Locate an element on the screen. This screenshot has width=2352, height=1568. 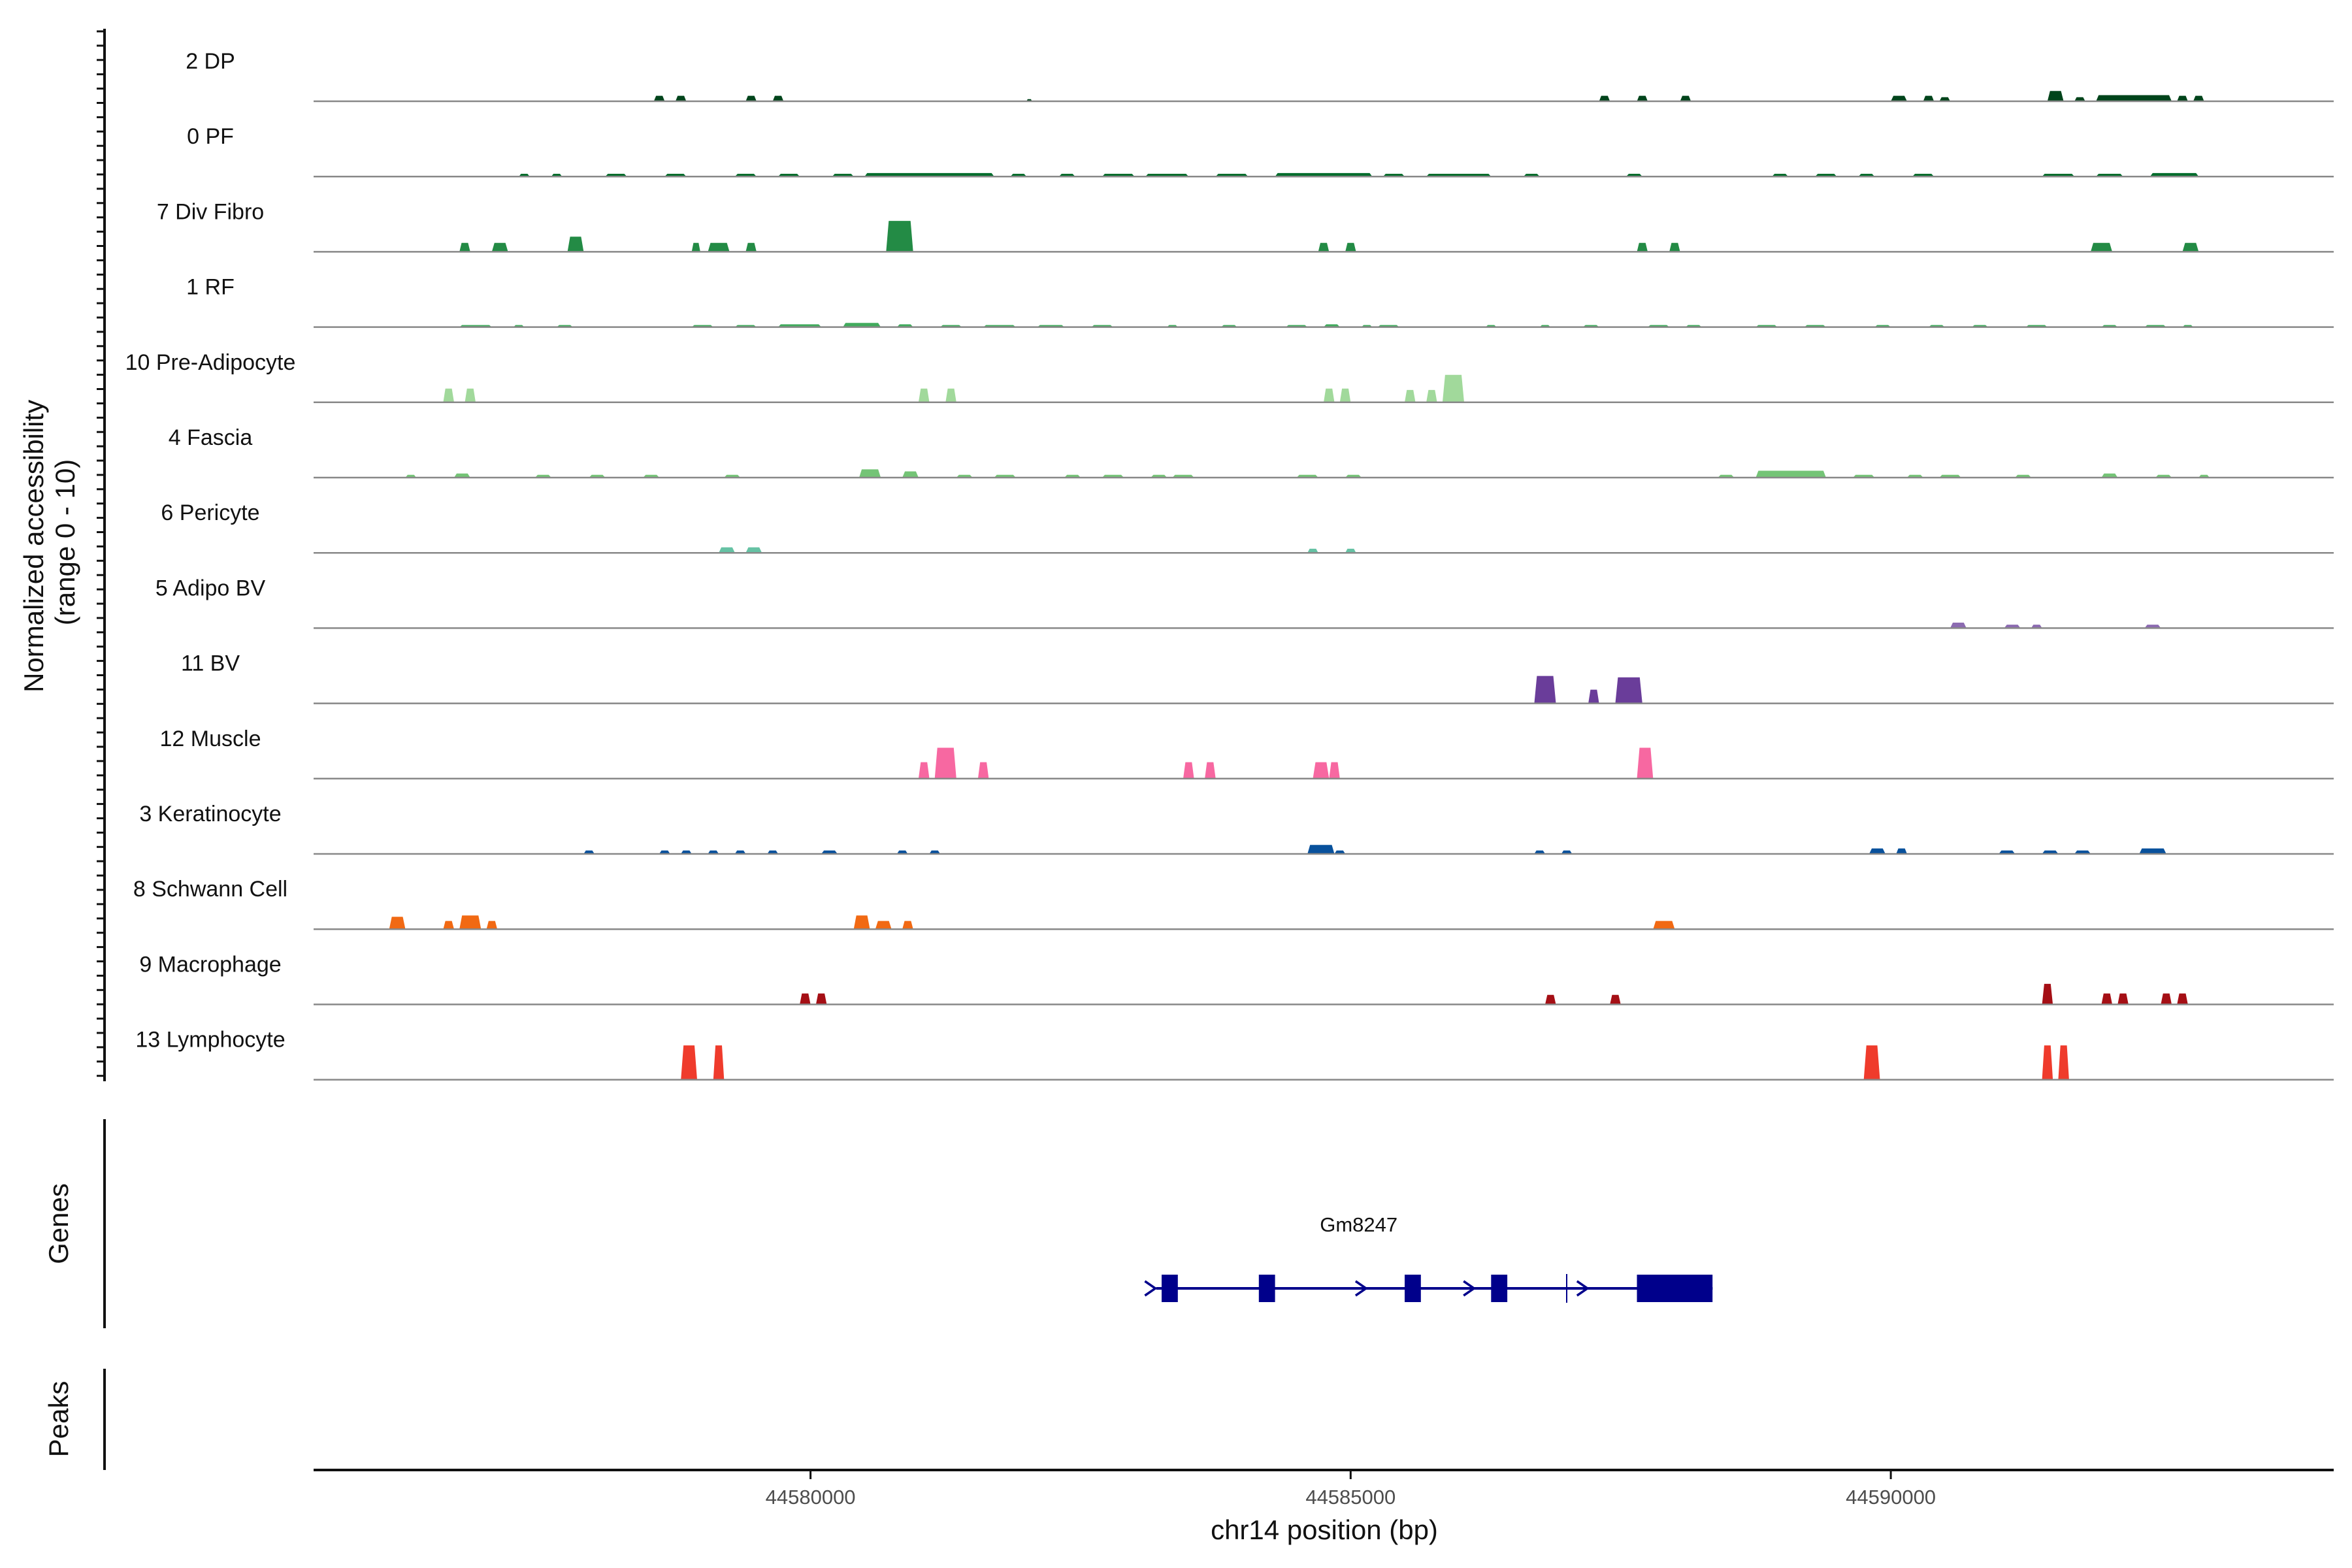
track-label-7-div-fibro: 7 Div Fibro is located at coordinates (210, 211).